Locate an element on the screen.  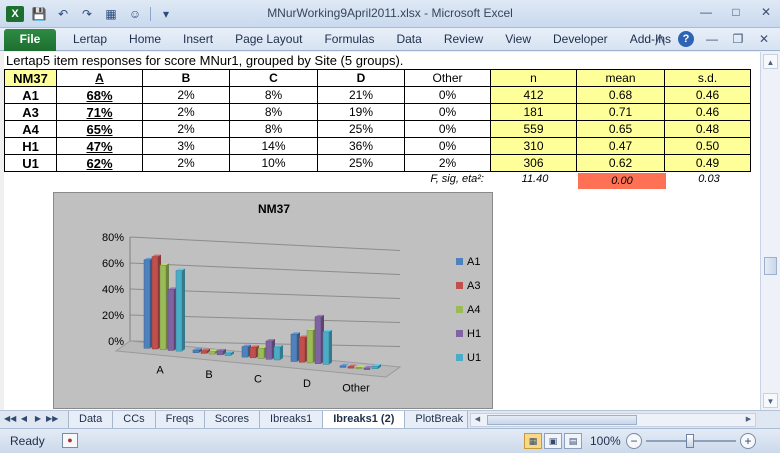
tab-page-layout: Page Layout is located at coordinates (269, 39).